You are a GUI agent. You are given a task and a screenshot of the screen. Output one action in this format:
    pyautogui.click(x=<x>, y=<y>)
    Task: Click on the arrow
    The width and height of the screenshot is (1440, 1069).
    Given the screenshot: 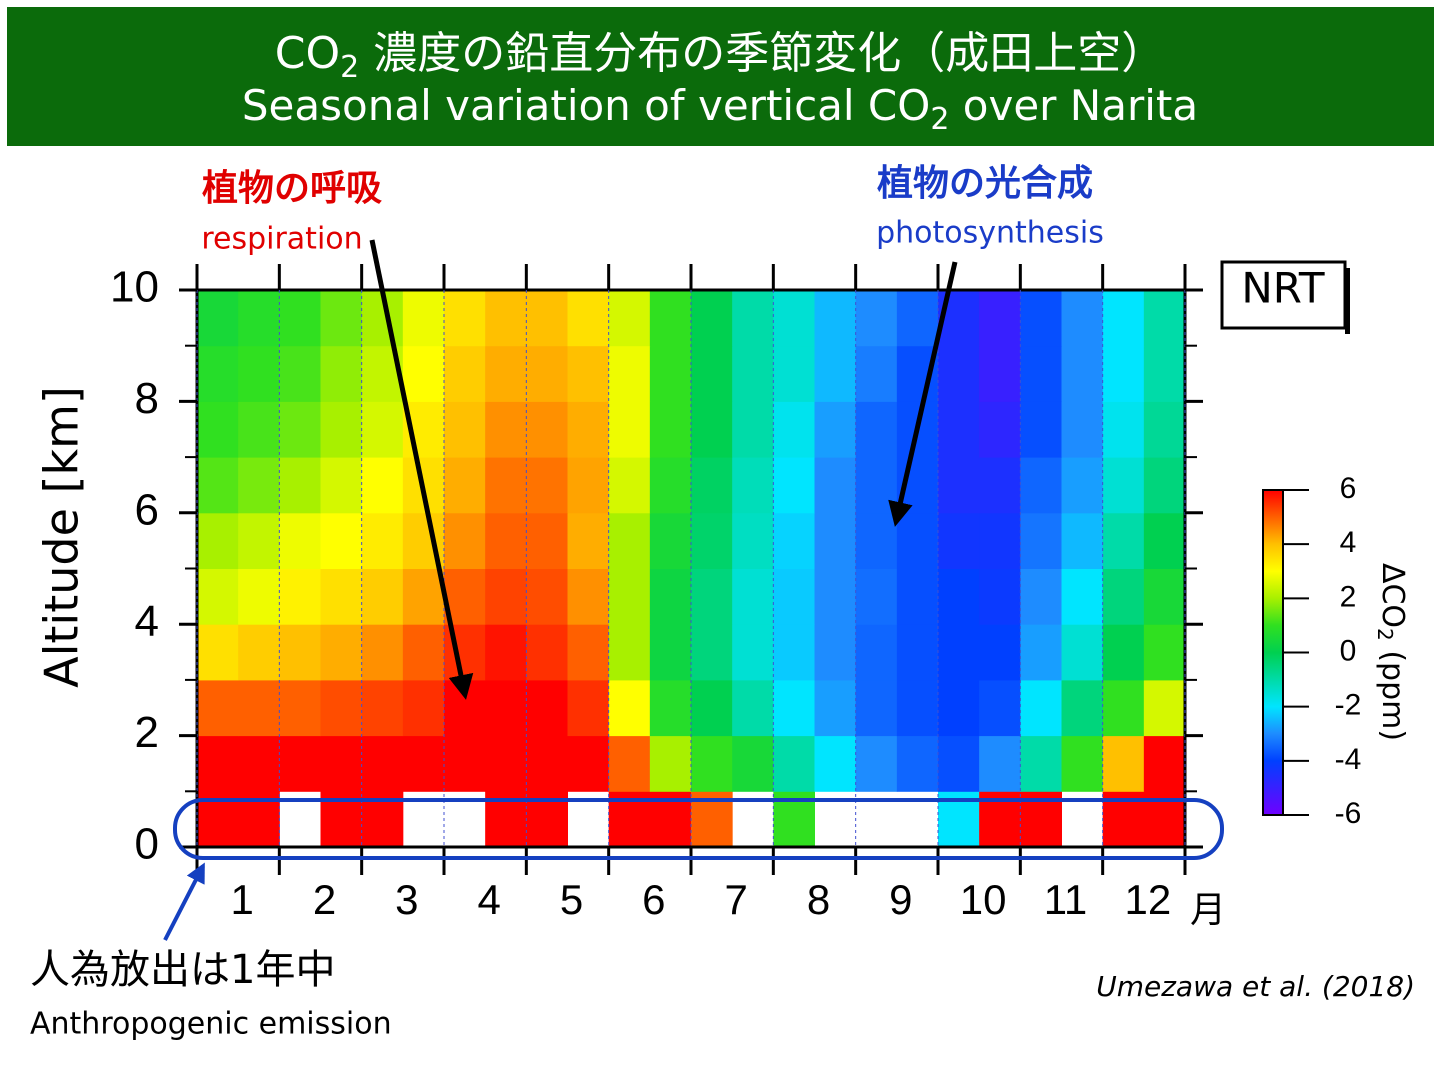 What is the action you would take?
    pyautogui.click(x=421, y=469)
    